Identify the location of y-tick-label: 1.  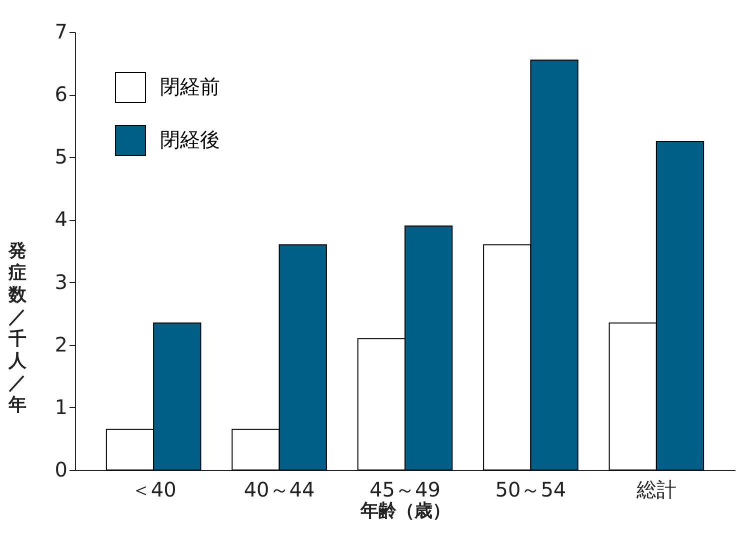
(61, 406).